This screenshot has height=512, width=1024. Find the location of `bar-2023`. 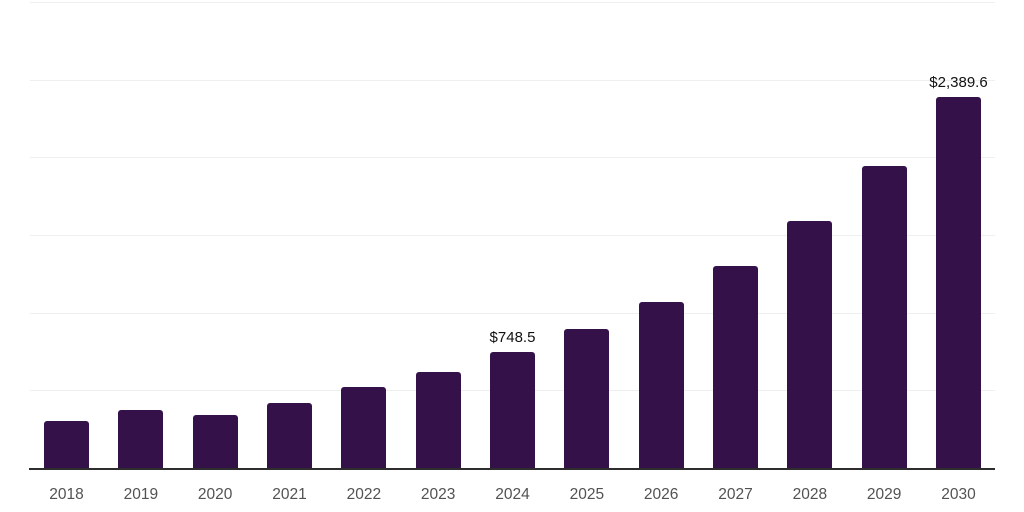

bar-2023 is located at coordinates (438, 419).